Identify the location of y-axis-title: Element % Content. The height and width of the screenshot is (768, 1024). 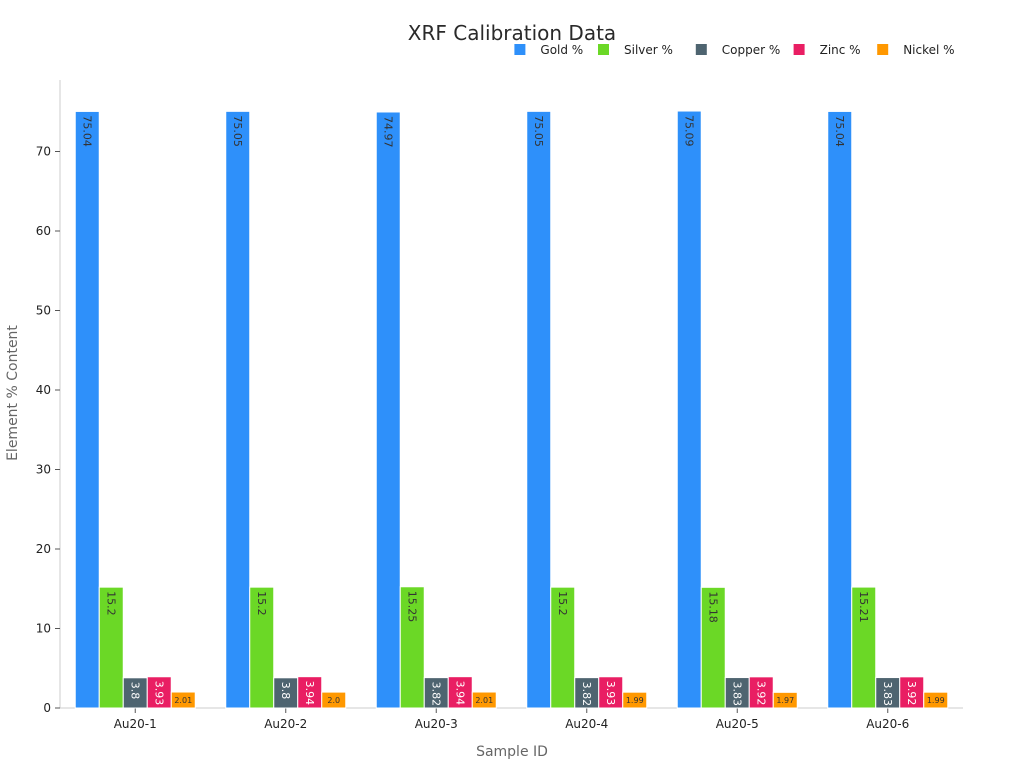
(13, 393).